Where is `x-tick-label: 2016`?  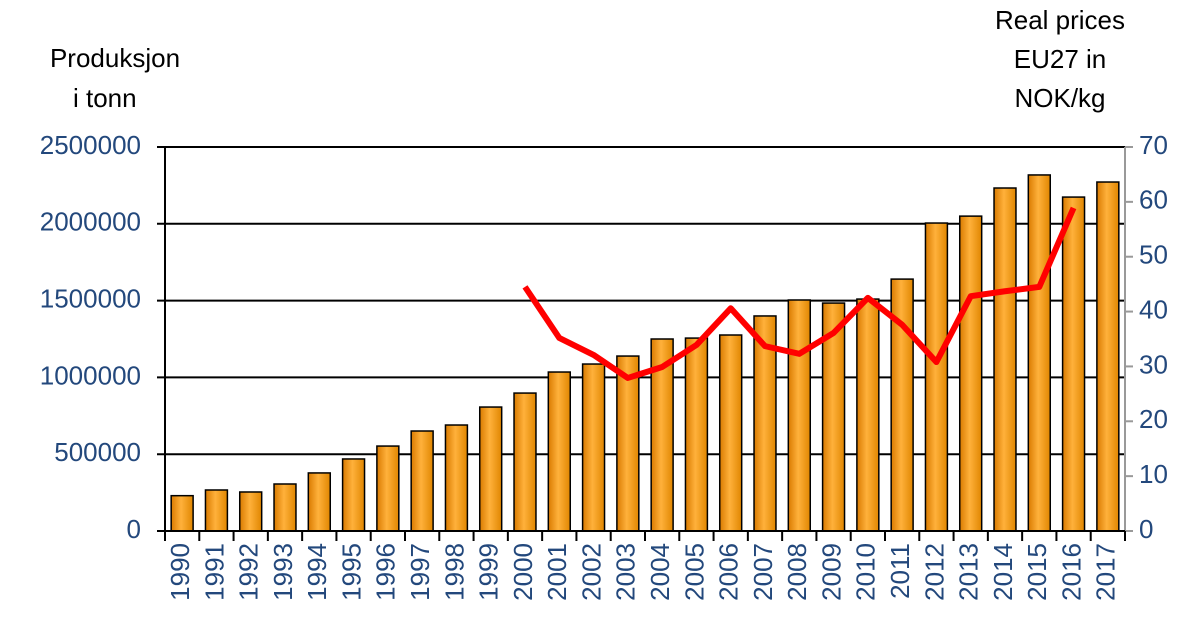 x-tick-label: 2016 is located at coordinates (1071, 572).